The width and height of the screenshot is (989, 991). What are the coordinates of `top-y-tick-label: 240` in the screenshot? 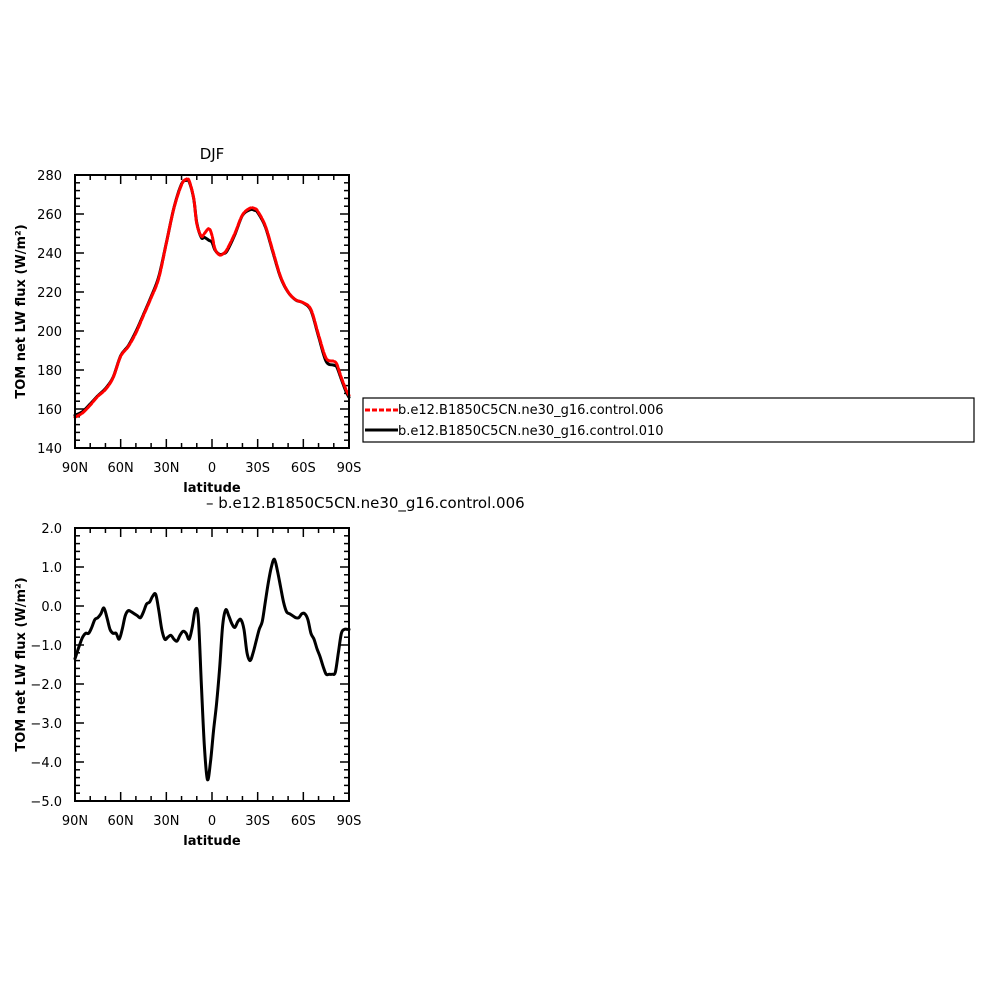 It's located at (49, 254).